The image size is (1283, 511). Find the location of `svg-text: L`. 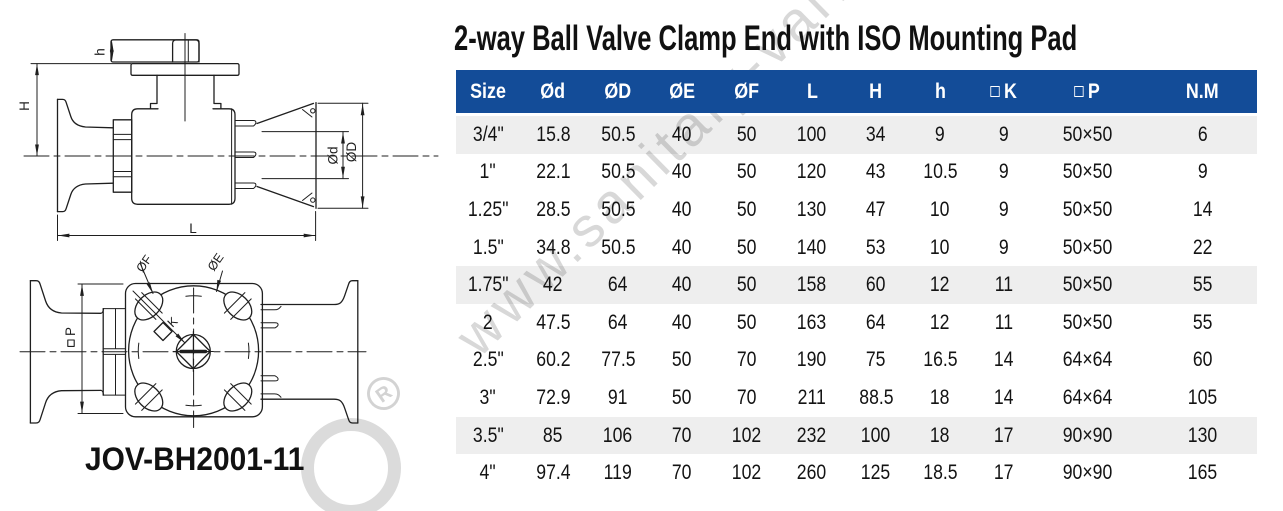

svg-text: L is located at coordinates (193, 228).